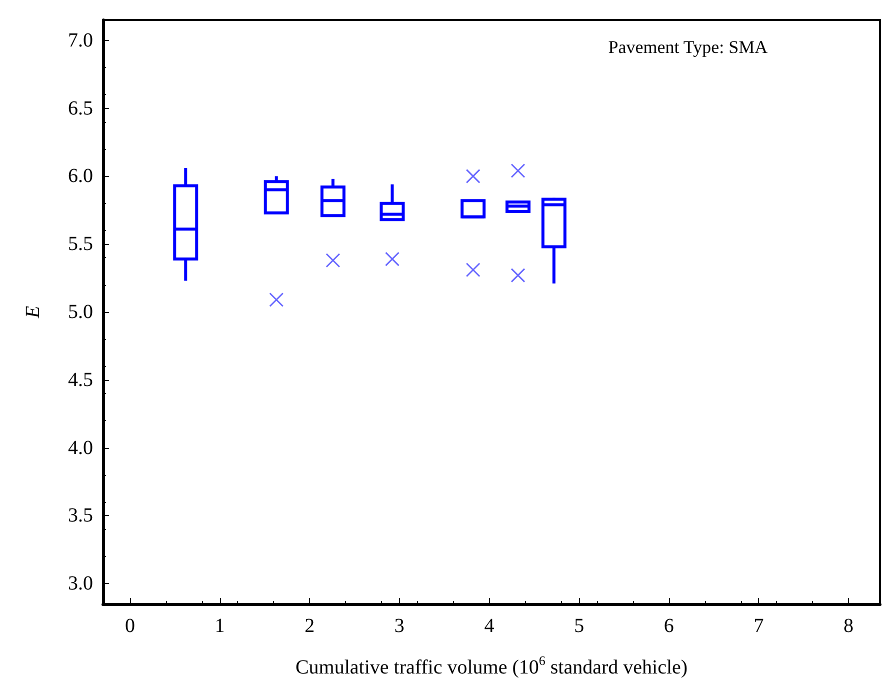 Image resolution: width=891 pixels, height=693 pixels. I want to click on y-tick-label: 3.0, so click(80, 583).